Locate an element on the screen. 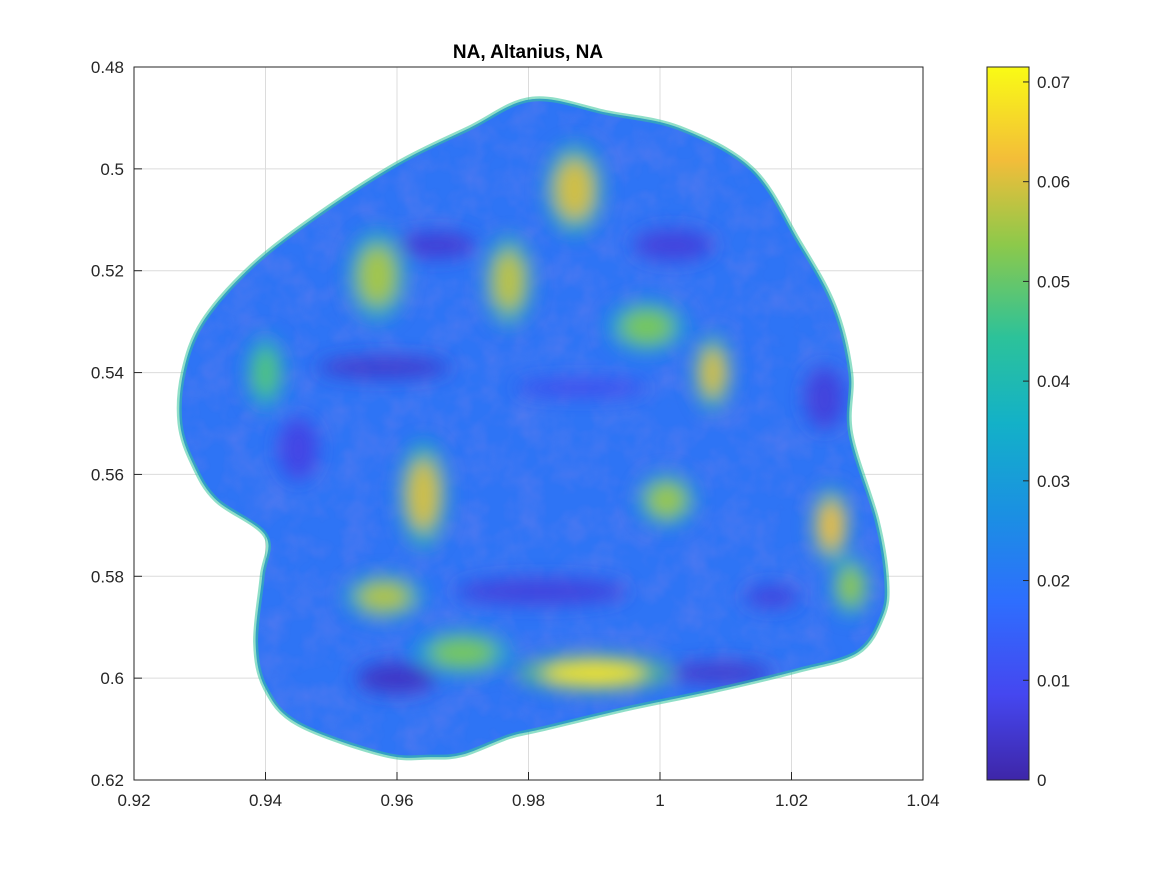  colorbar-tick-label: 0.05 is located at coordinates (1053, 281).